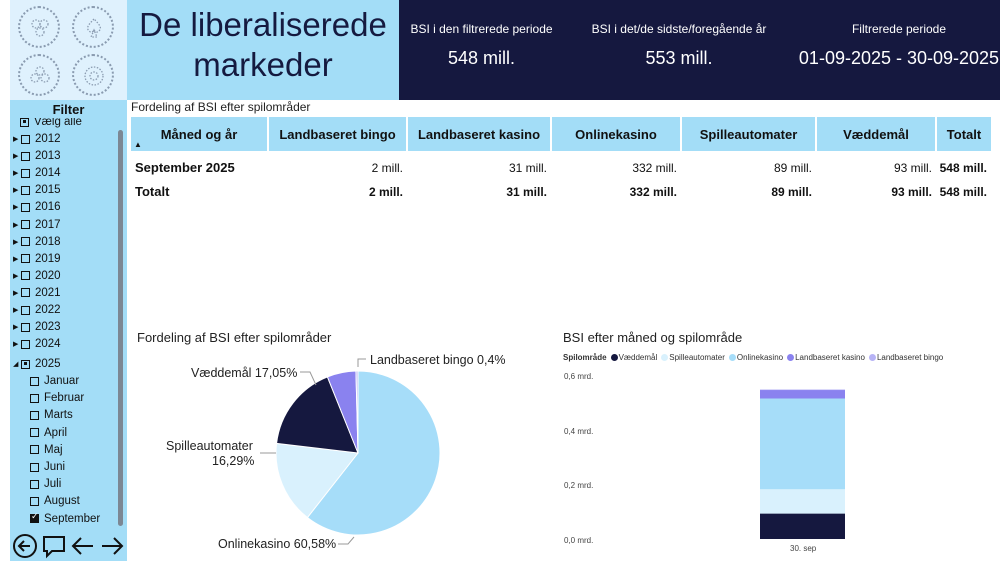 The width and height of the screenshot is (1000, 567). I want to click on year-item-2018: ▶ 2018, so click(37, 242).